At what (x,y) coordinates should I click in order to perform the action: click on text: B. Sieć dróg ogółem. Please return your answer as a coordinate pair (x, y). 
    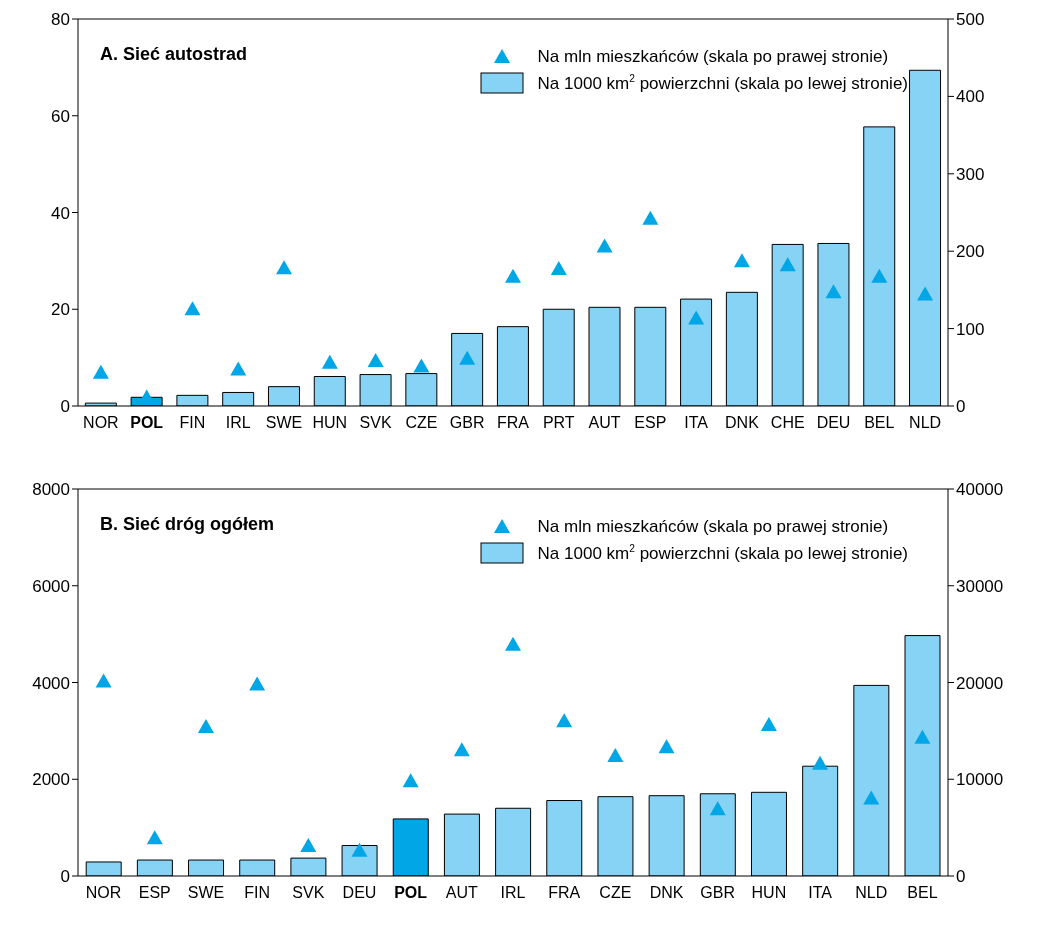
    Looking at the image, I should click on (187, 524).